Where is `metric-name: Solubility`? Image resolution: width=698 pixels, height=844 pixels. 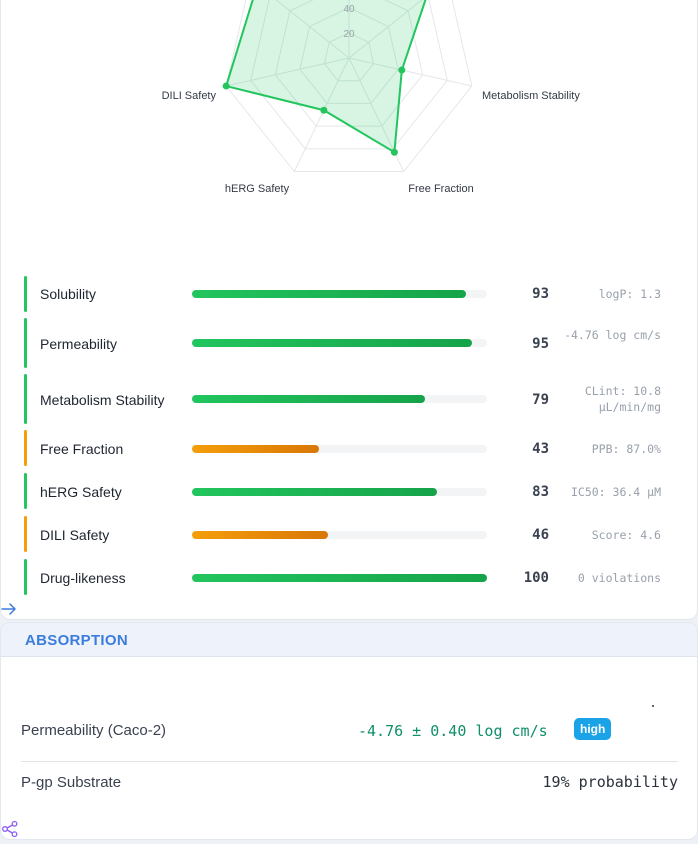 metric-name: Solubility is located at coordinates (68, 294).